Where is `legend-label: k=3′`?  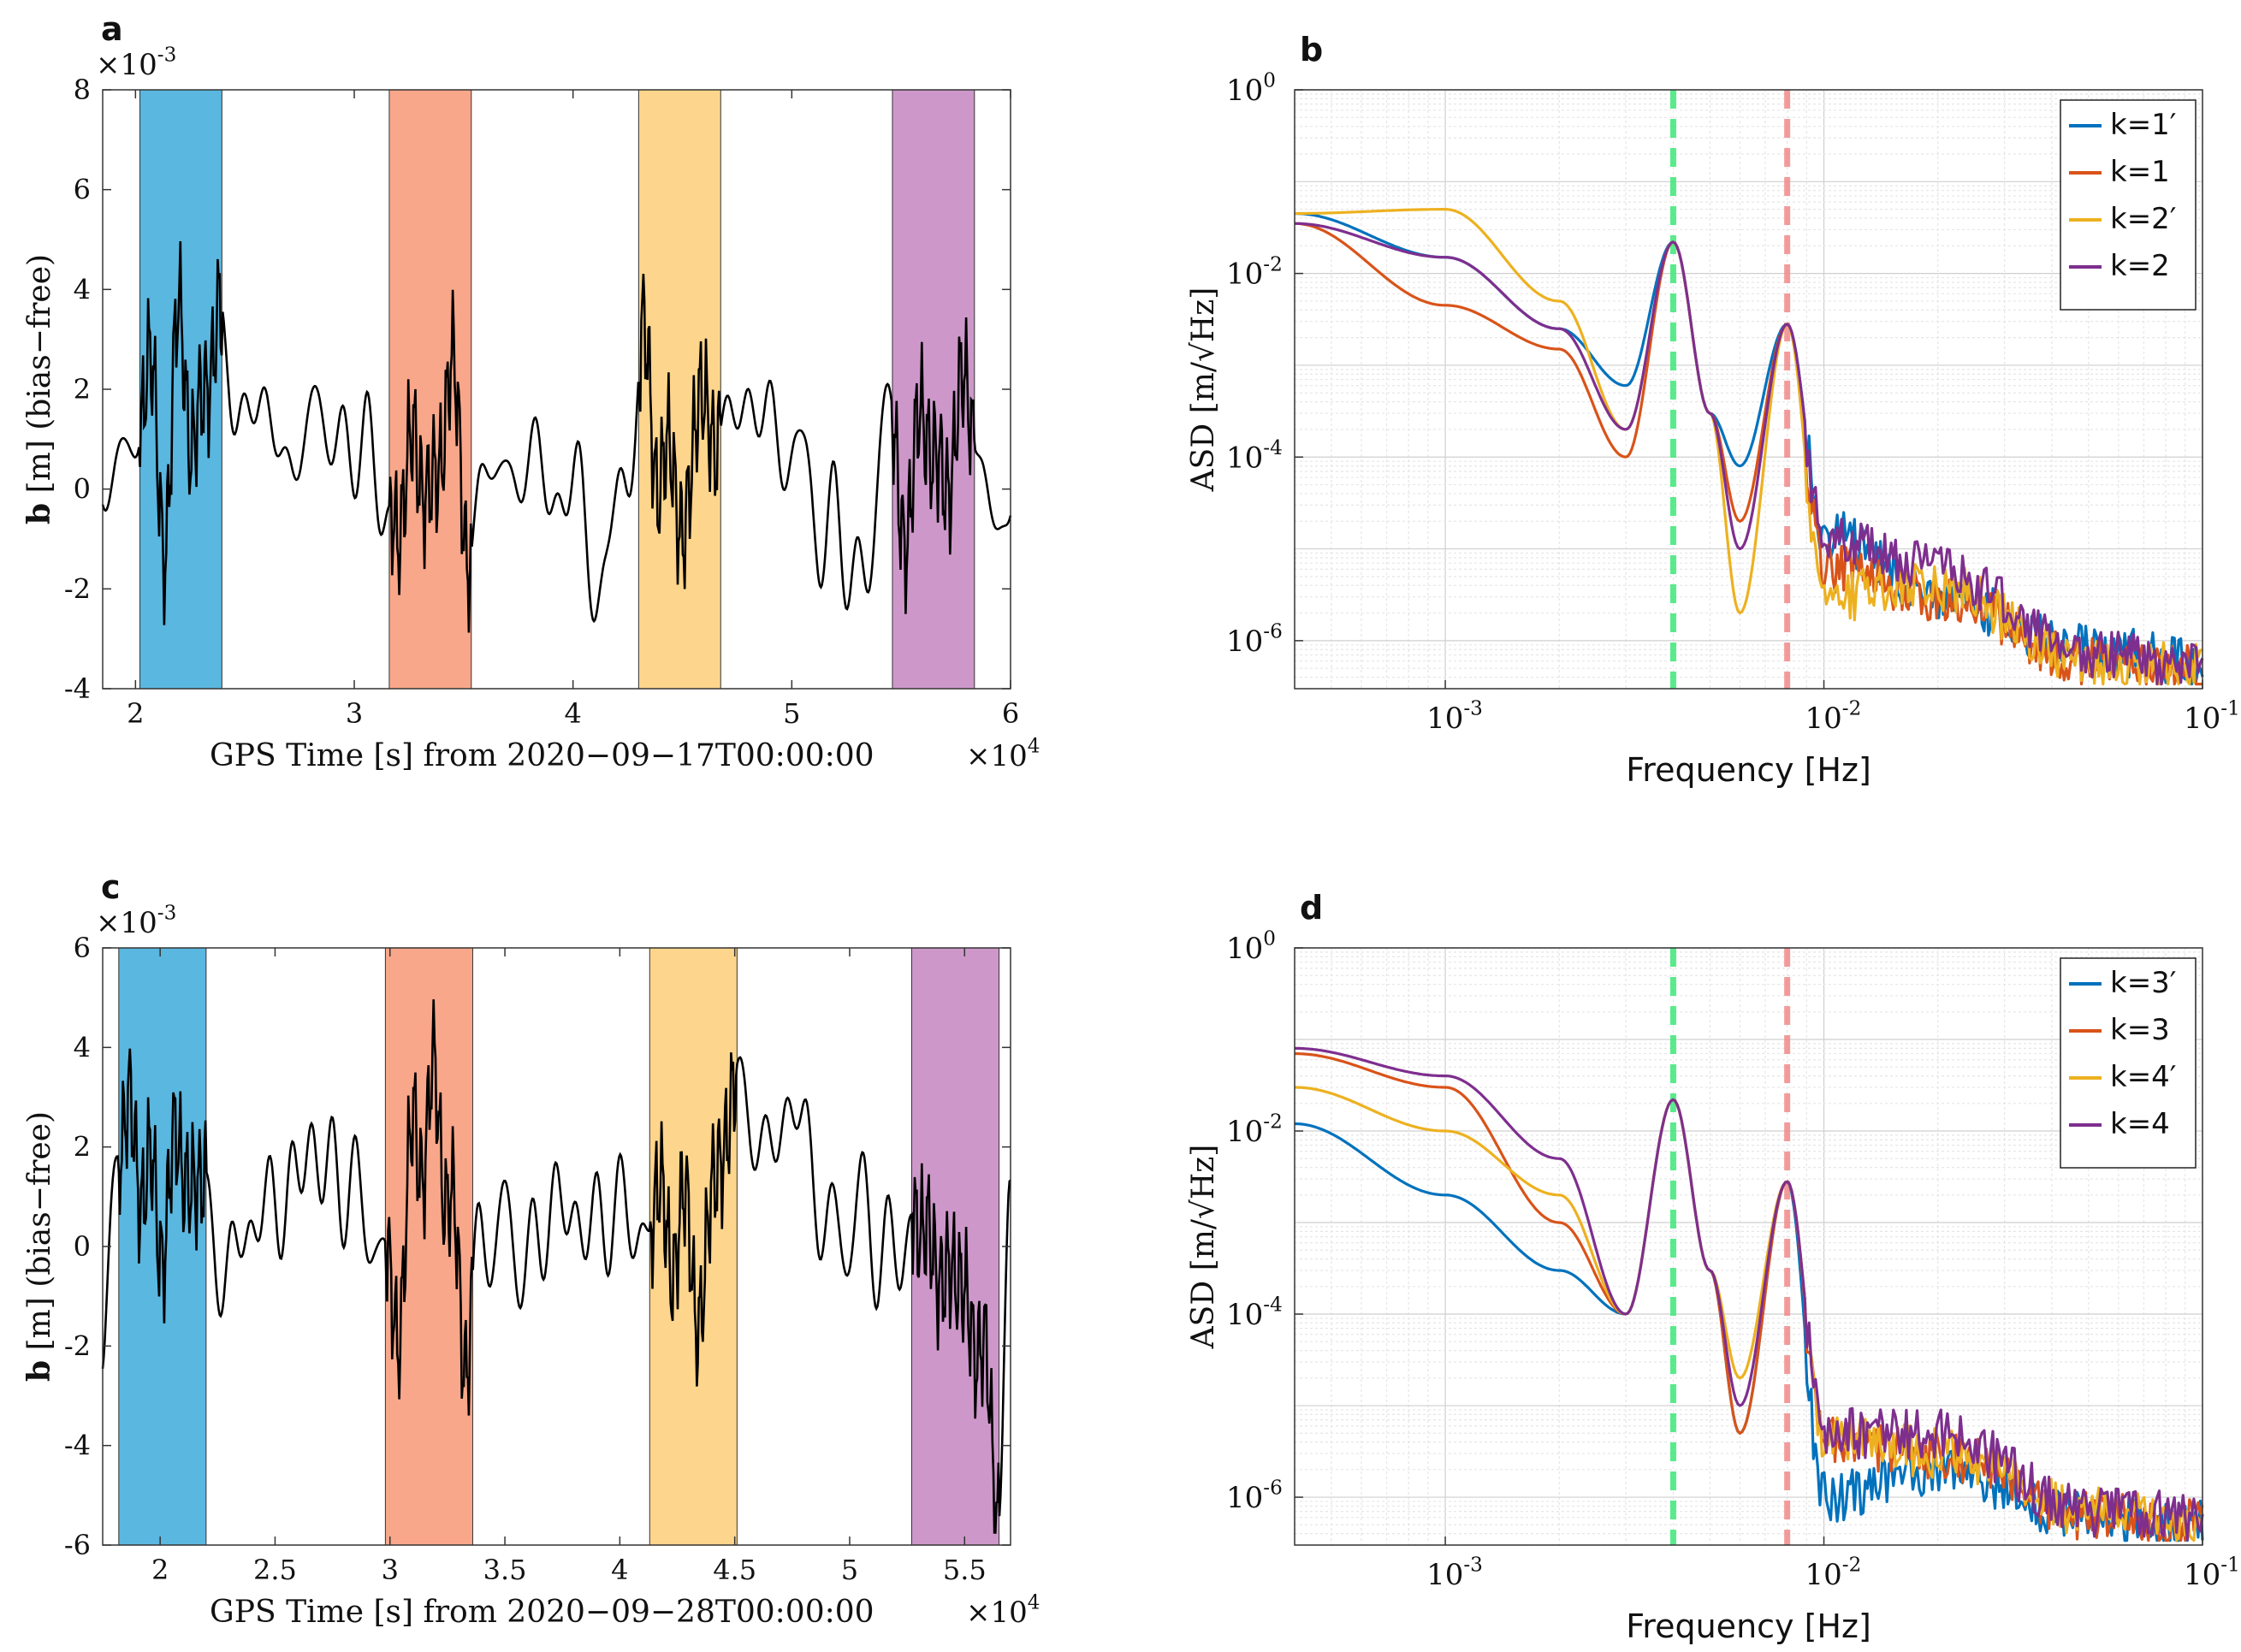
legend-label: k=3′ is located at coordinates (2143, 983).